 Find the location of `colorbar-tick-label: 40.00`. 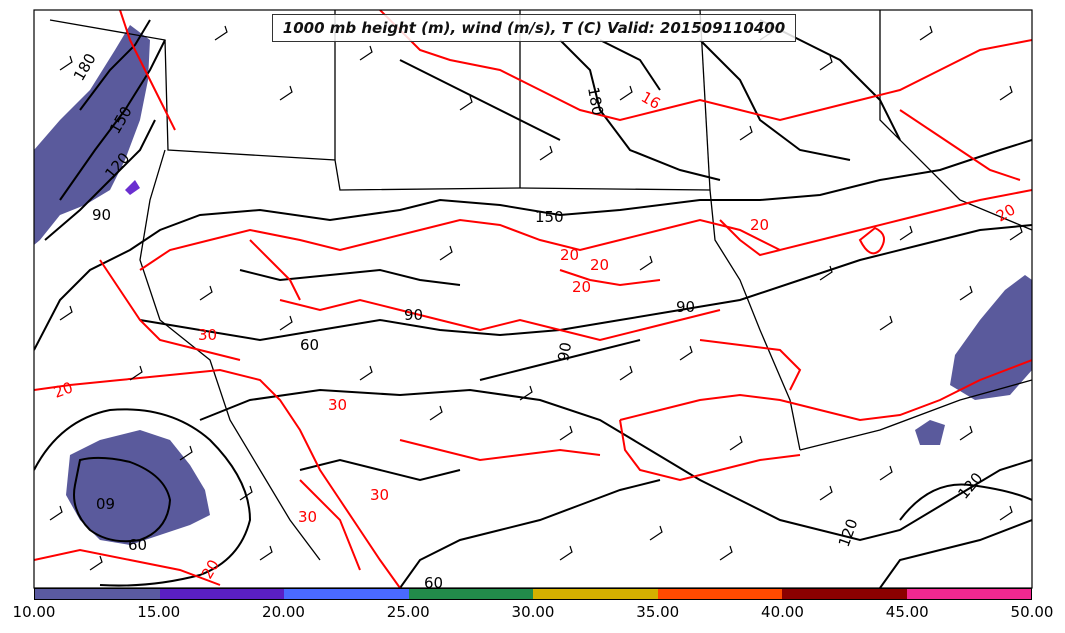

colorbar-tick-label: 40.00 is located at coordinates (782, 612).